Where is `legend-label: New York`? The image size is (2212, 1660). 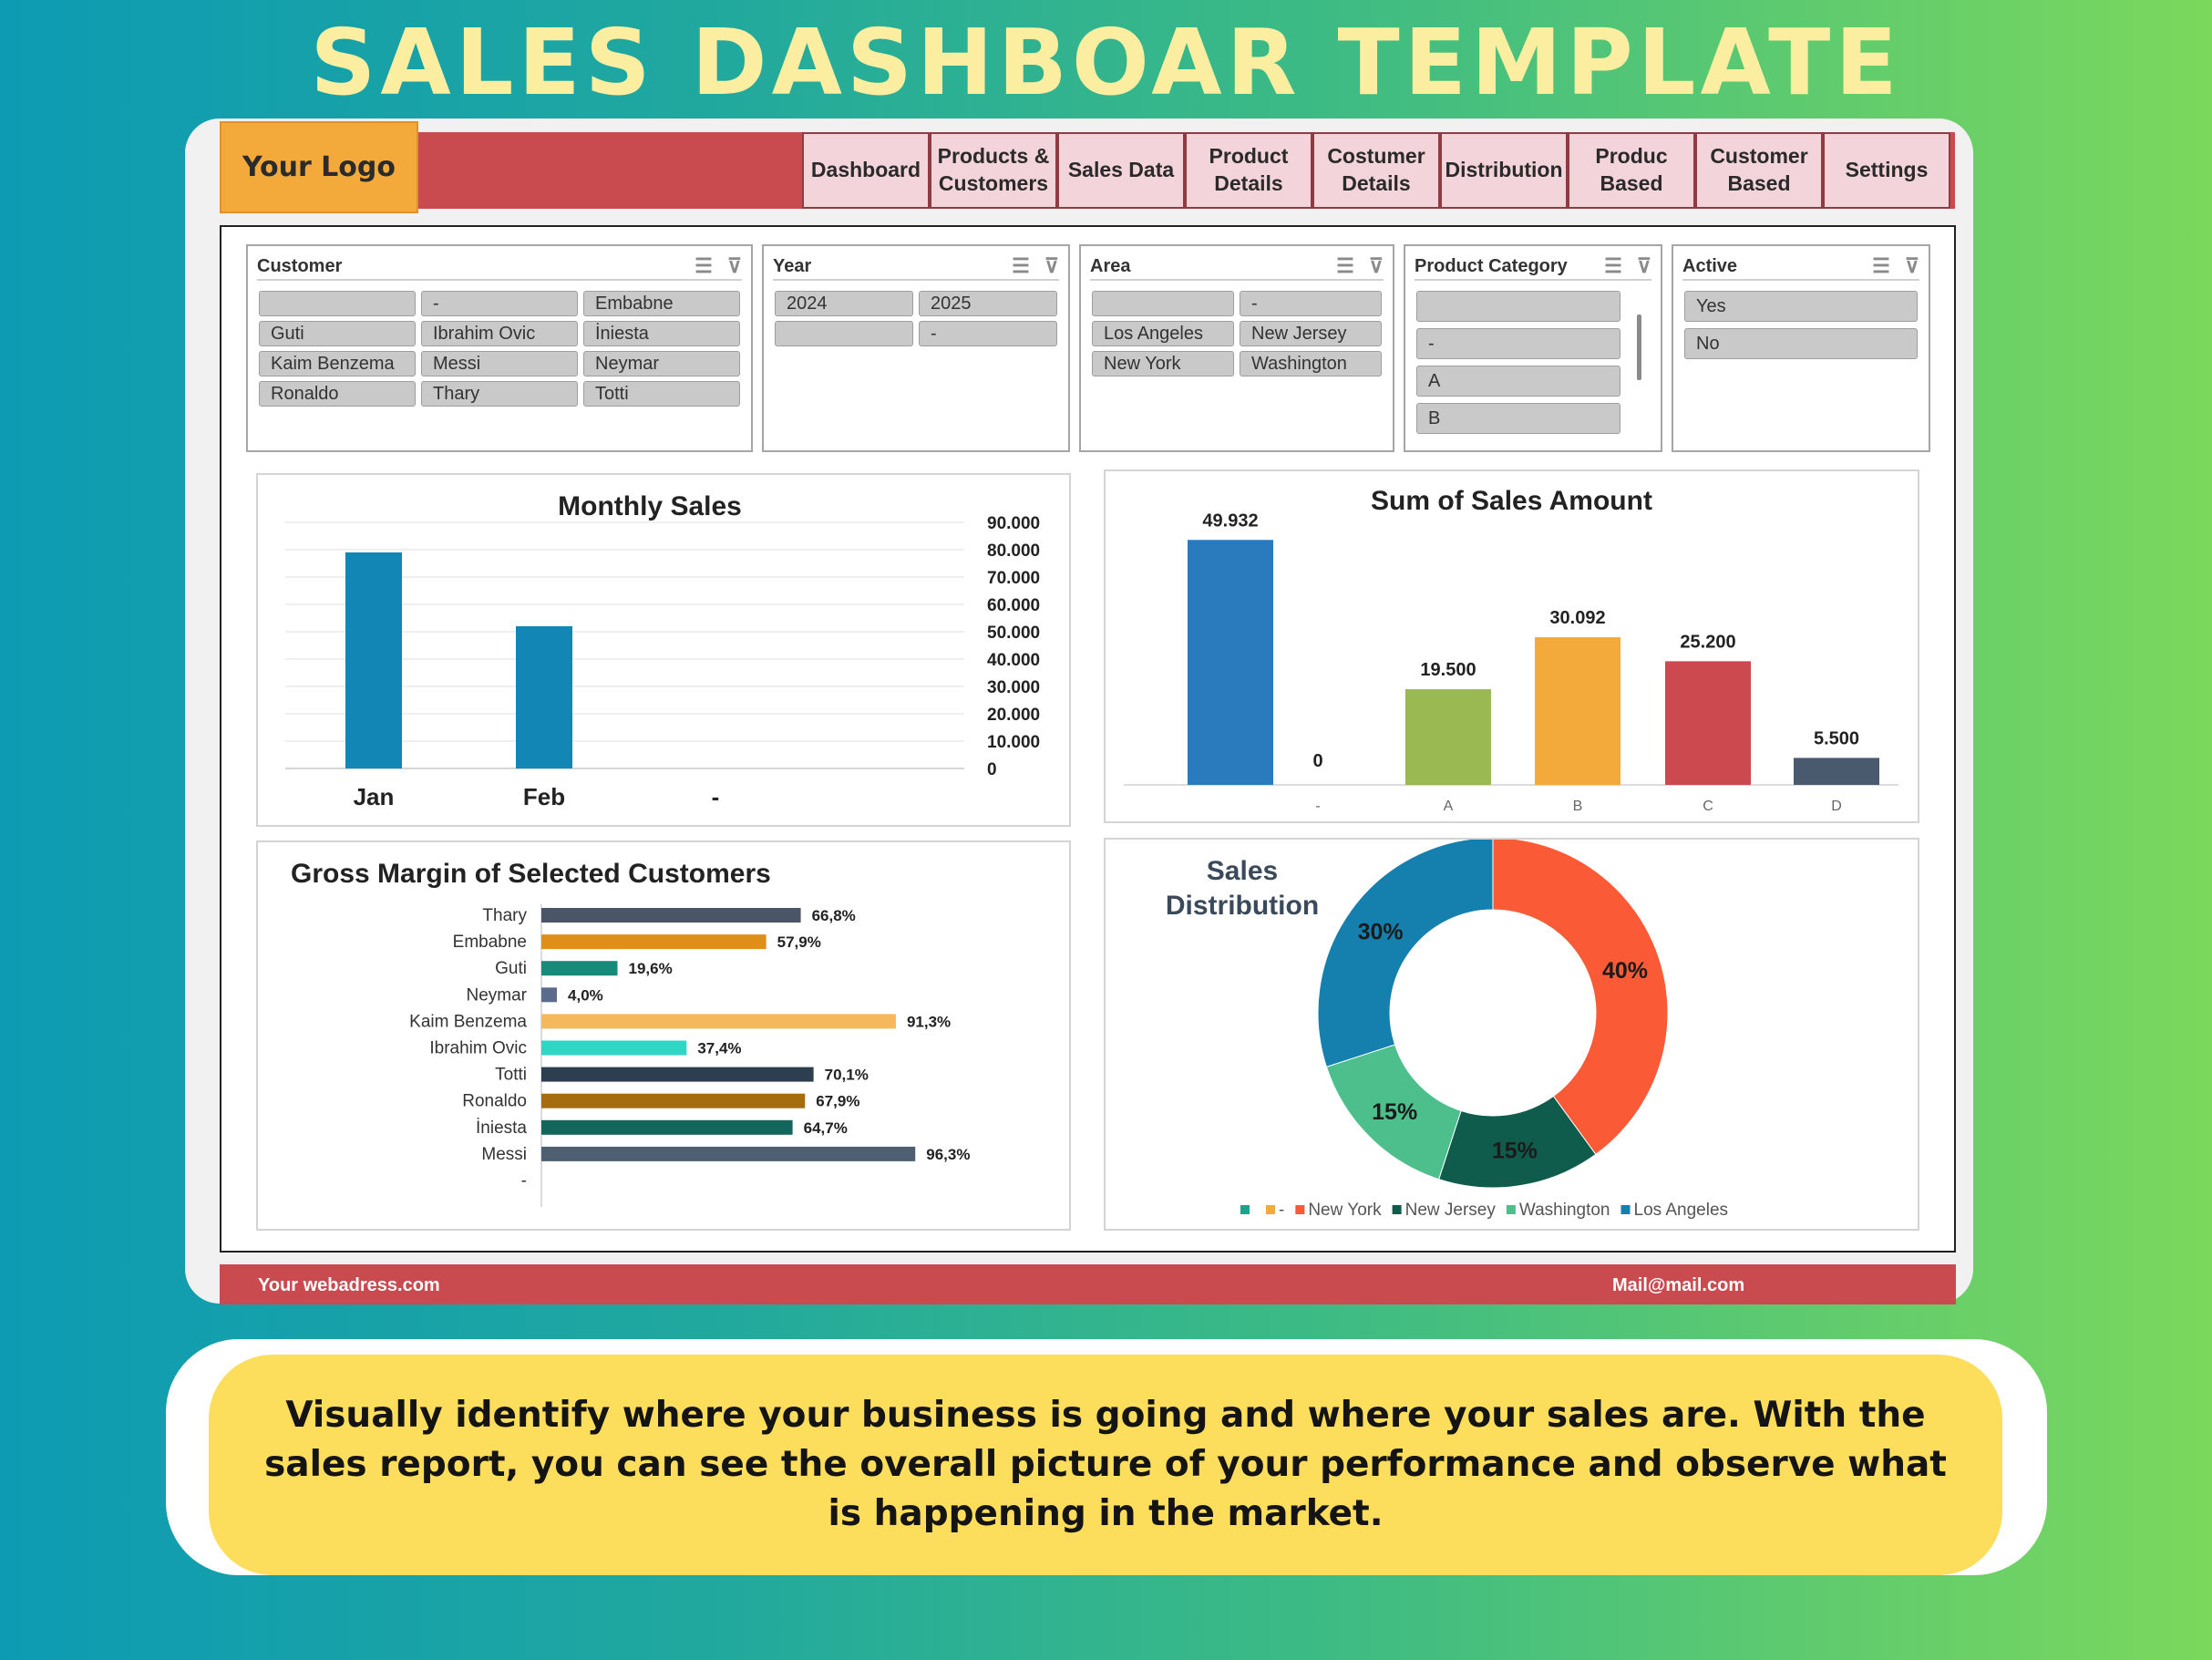 legend-label: New York is located at coordinates (1345, 1210).